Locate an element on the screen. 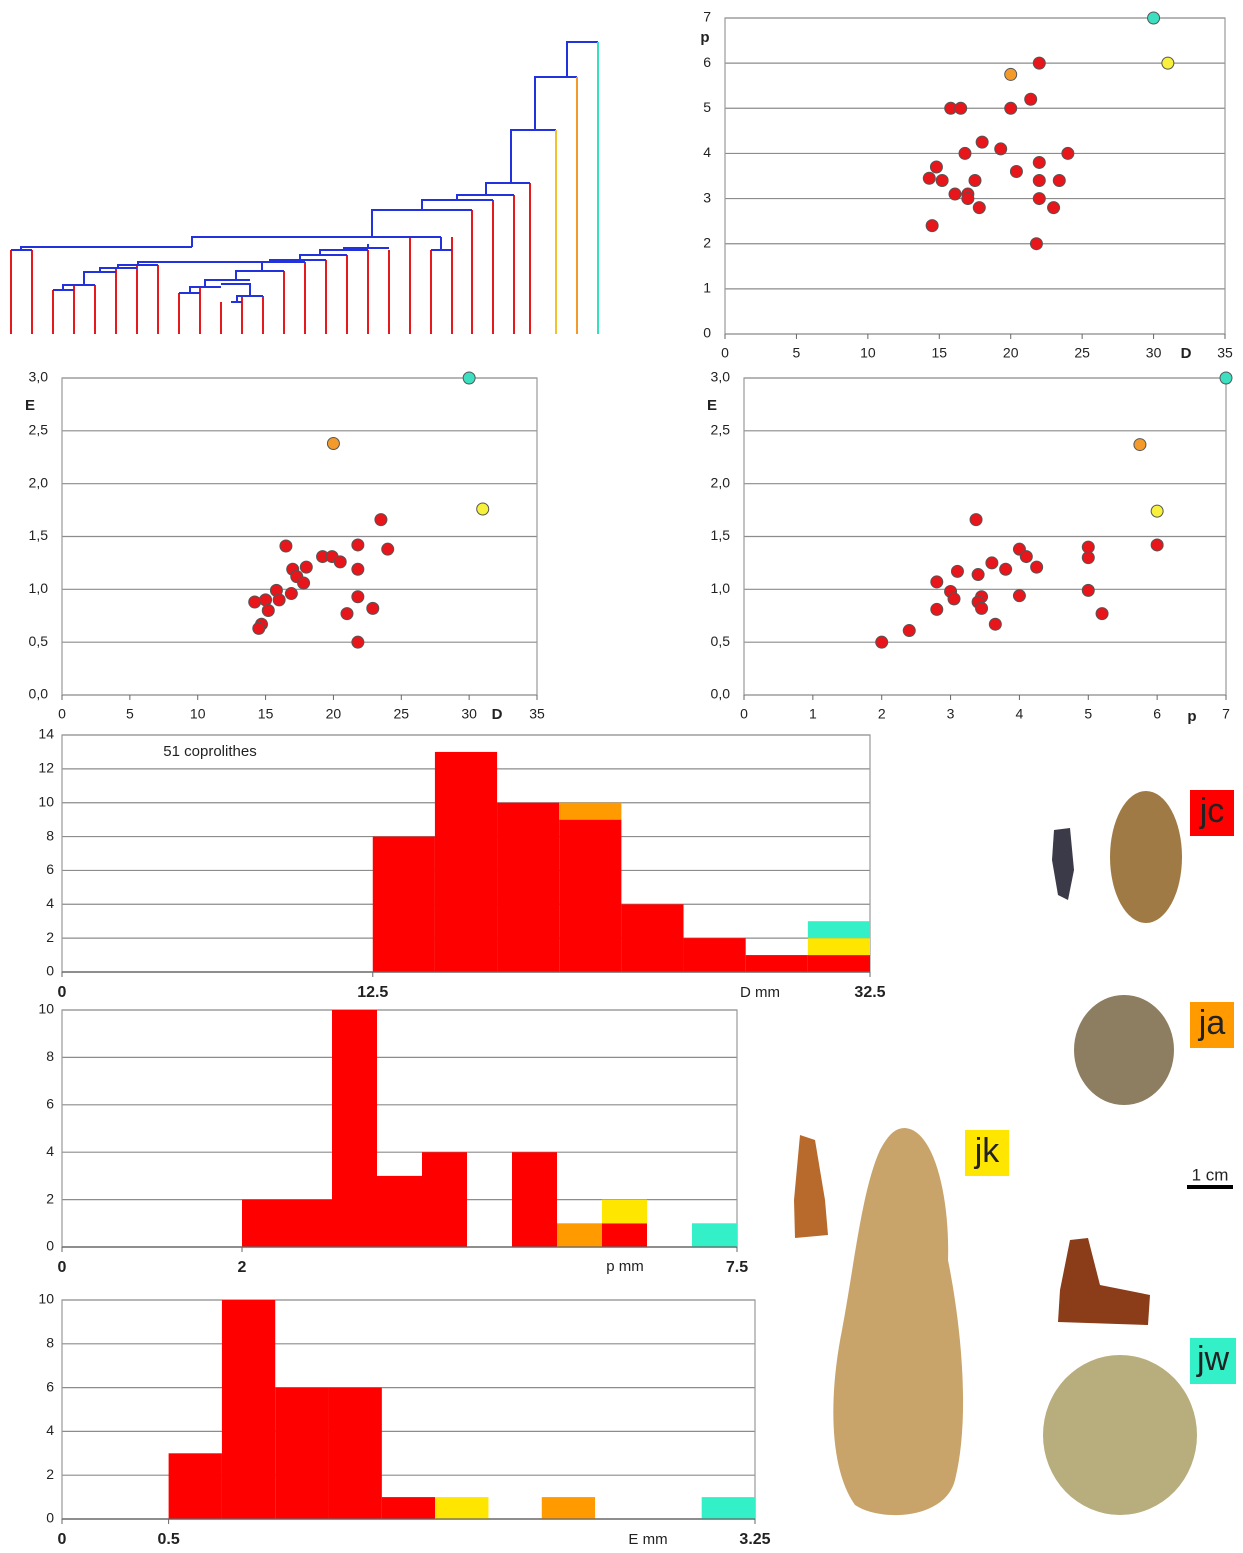  y-tick-label: 0,0 is located at coordinates (39, 694).